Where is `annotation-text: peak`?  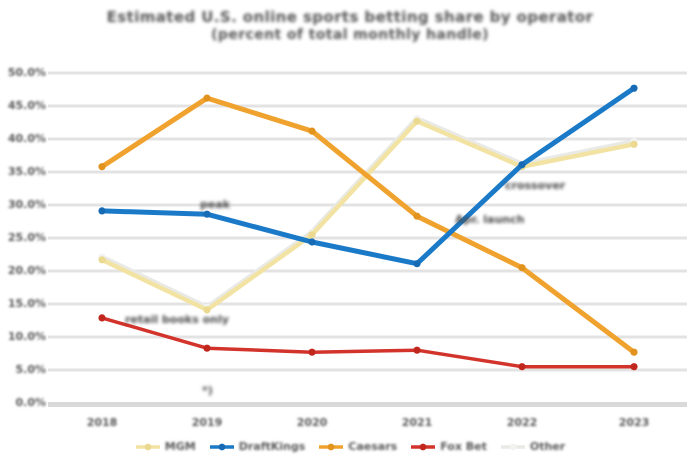 annotation-text: peak is located at coordinates (215, 204).